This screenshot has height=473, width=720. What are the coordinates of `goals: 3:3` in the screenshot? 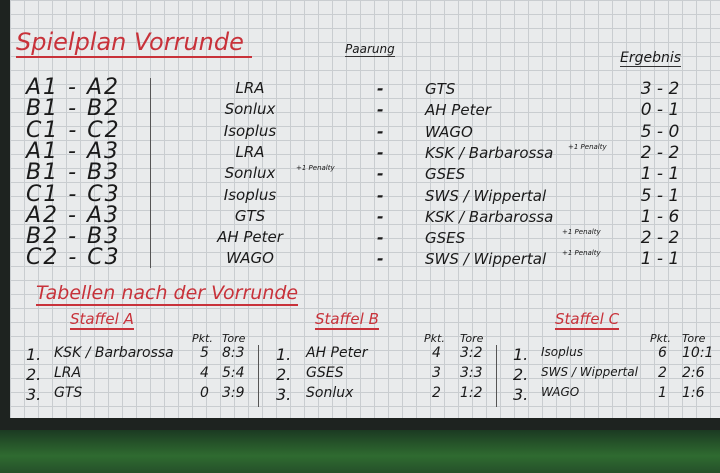 It's located at (471, 373).